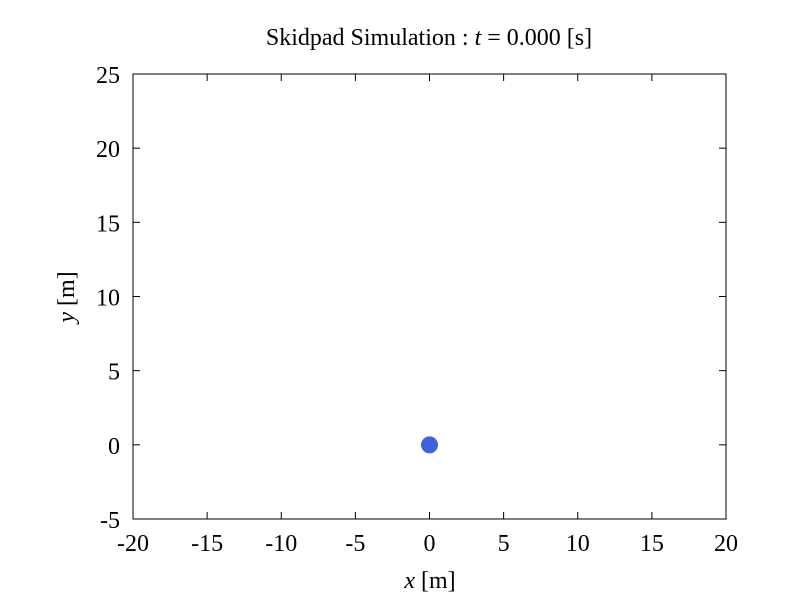 The width and height of the screenshot is (800, 600). Describe the element at coordinates (504, 544) in the screenshot. I see `x-tick-label-5: 5` at that location.